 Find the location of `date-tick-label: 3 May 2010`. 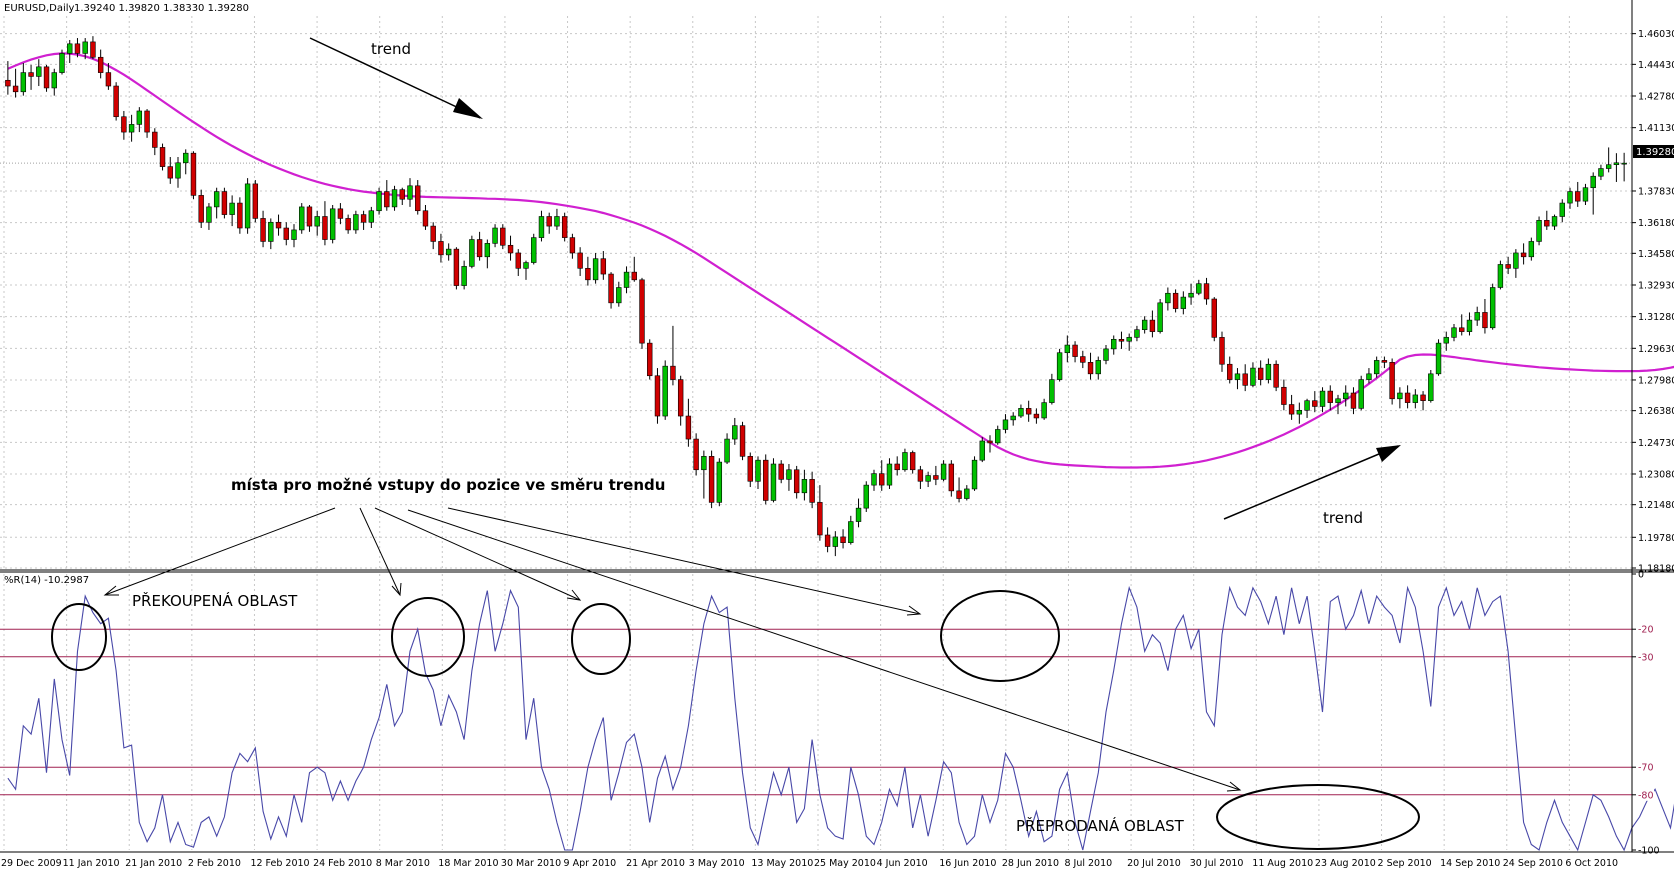

date-tick-label: 3 May 2010 is located at coordinates (717, 863).